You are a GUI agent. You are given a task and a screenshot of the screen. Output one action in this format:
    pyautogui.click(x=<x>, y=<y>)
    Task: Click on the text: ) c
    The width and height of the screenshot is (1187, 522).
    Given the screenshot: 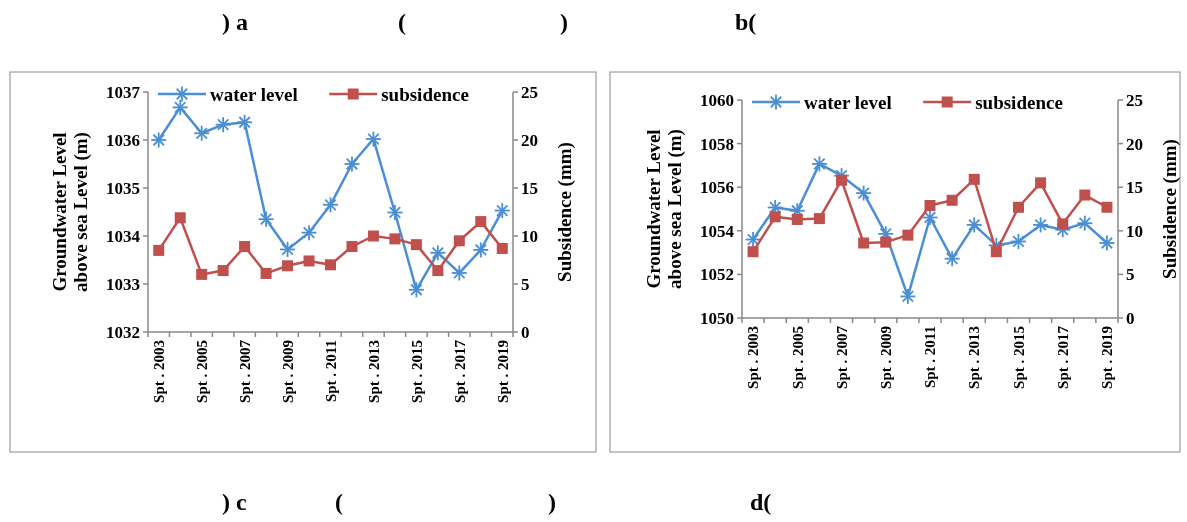 What is the action you would take?
    pyautogui.click(x=234, y=502)
    